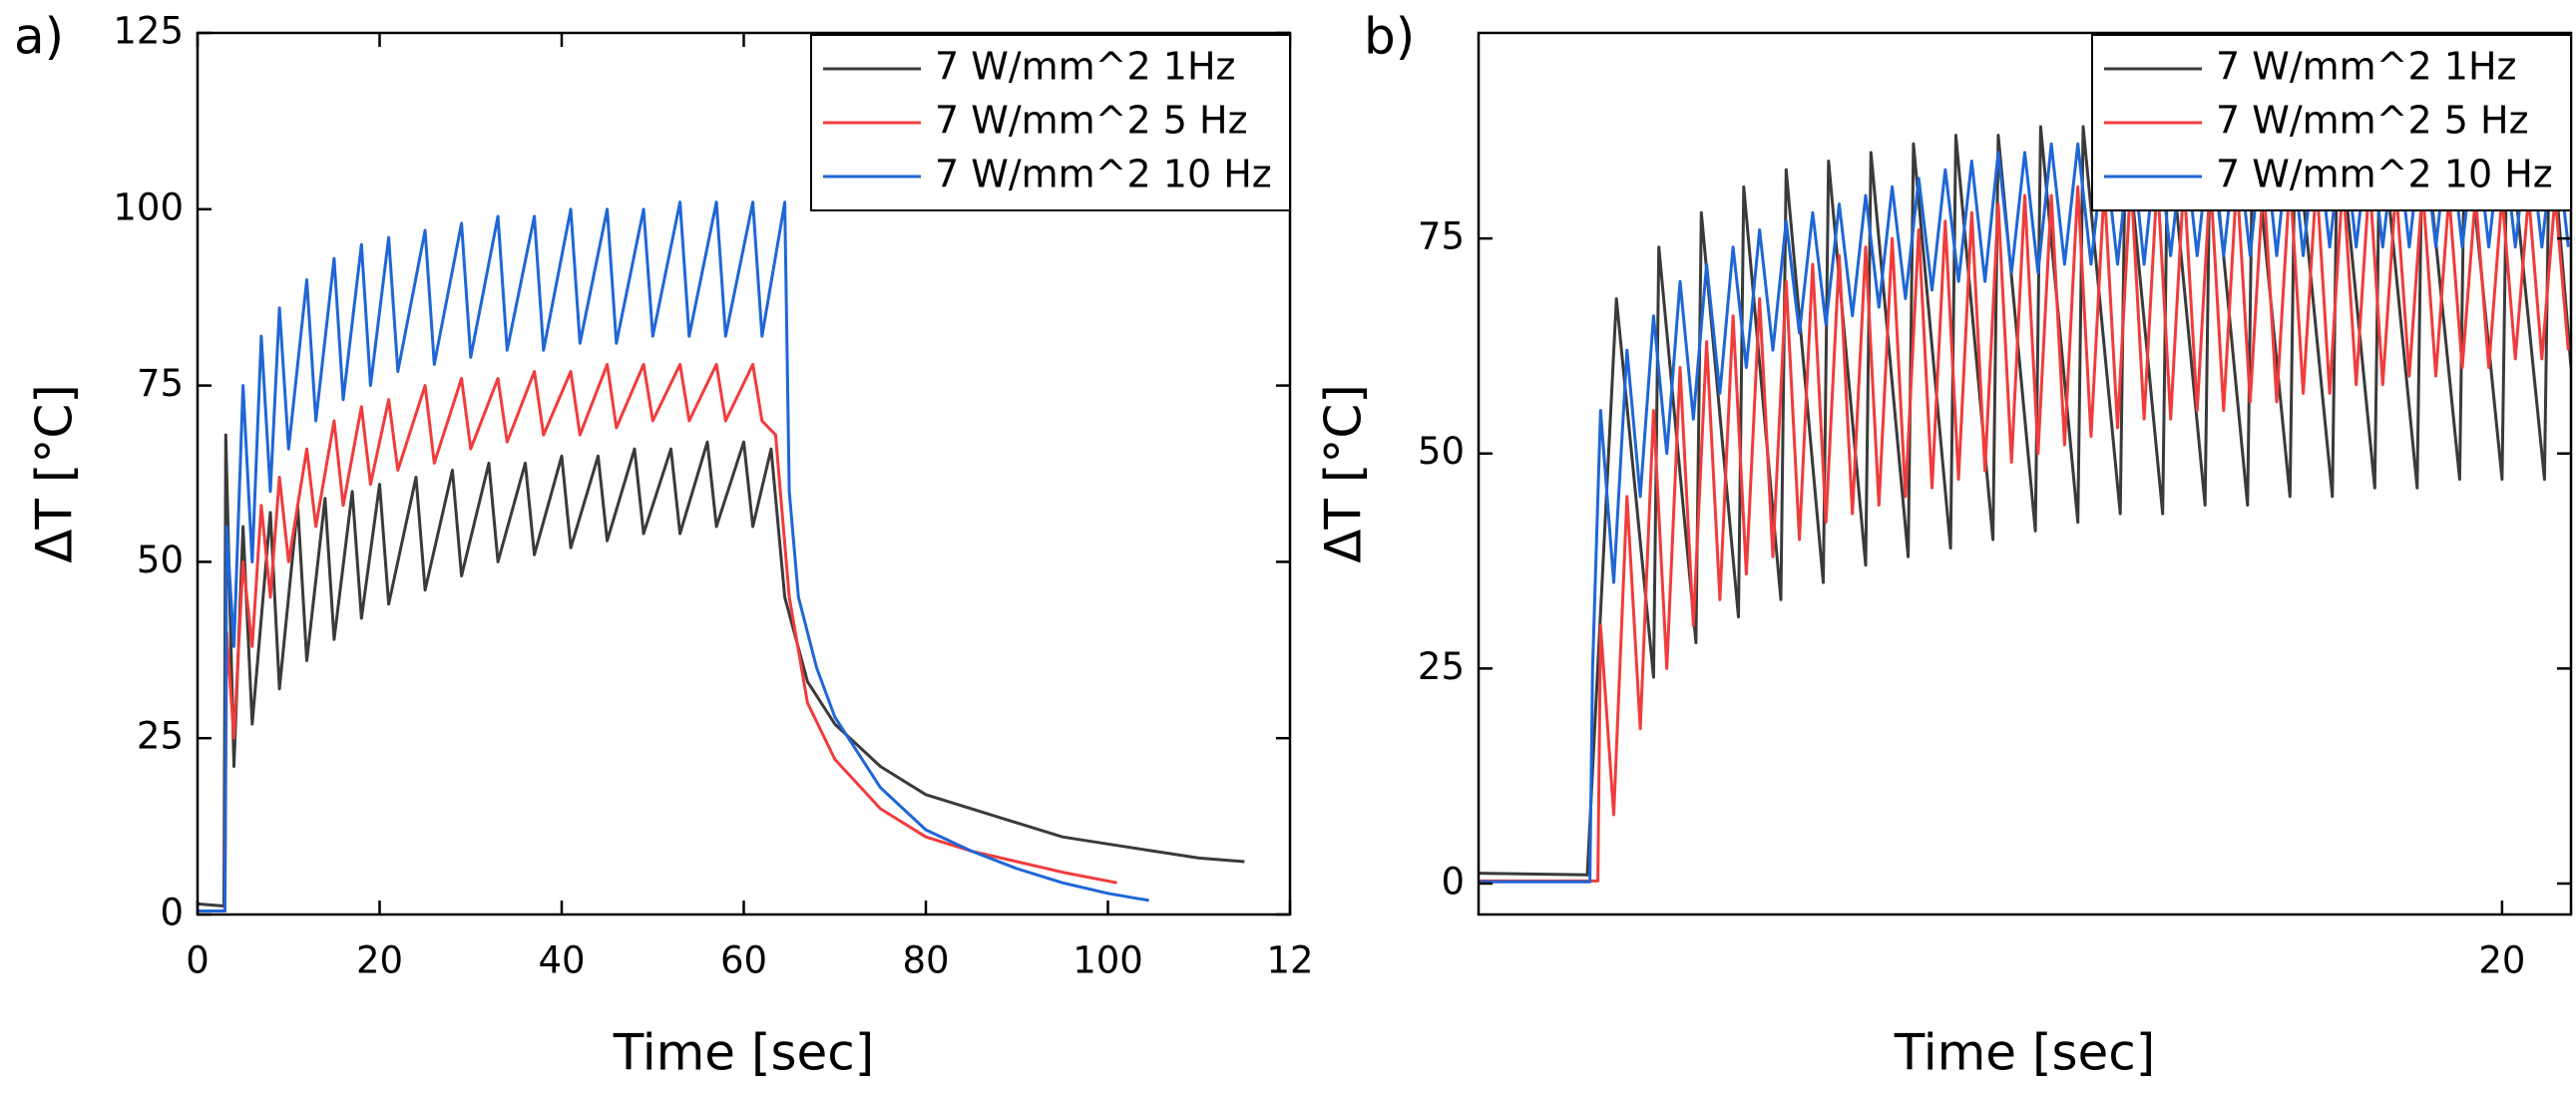  I want to click on x-tick-label: 40, so click(561, 960).